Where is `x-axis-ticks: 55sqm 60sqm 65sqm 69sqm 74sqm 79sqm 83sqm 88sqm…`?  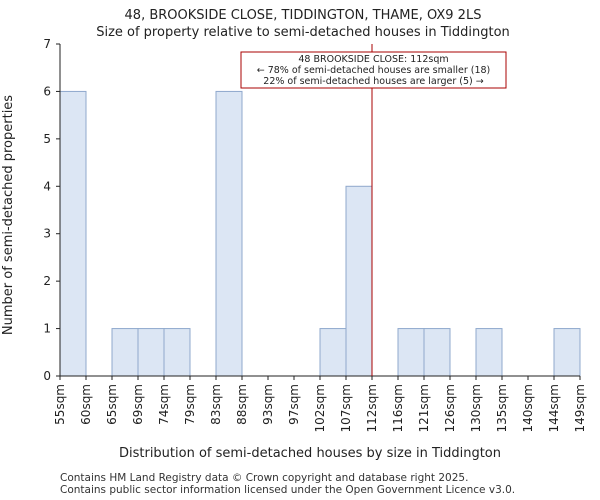 x-axis-ticks: 55sqm 60sqm 65sqm 69sqm 74sqm 79sqm 83sqm 88sqm… is located at coordinates (320, 404).